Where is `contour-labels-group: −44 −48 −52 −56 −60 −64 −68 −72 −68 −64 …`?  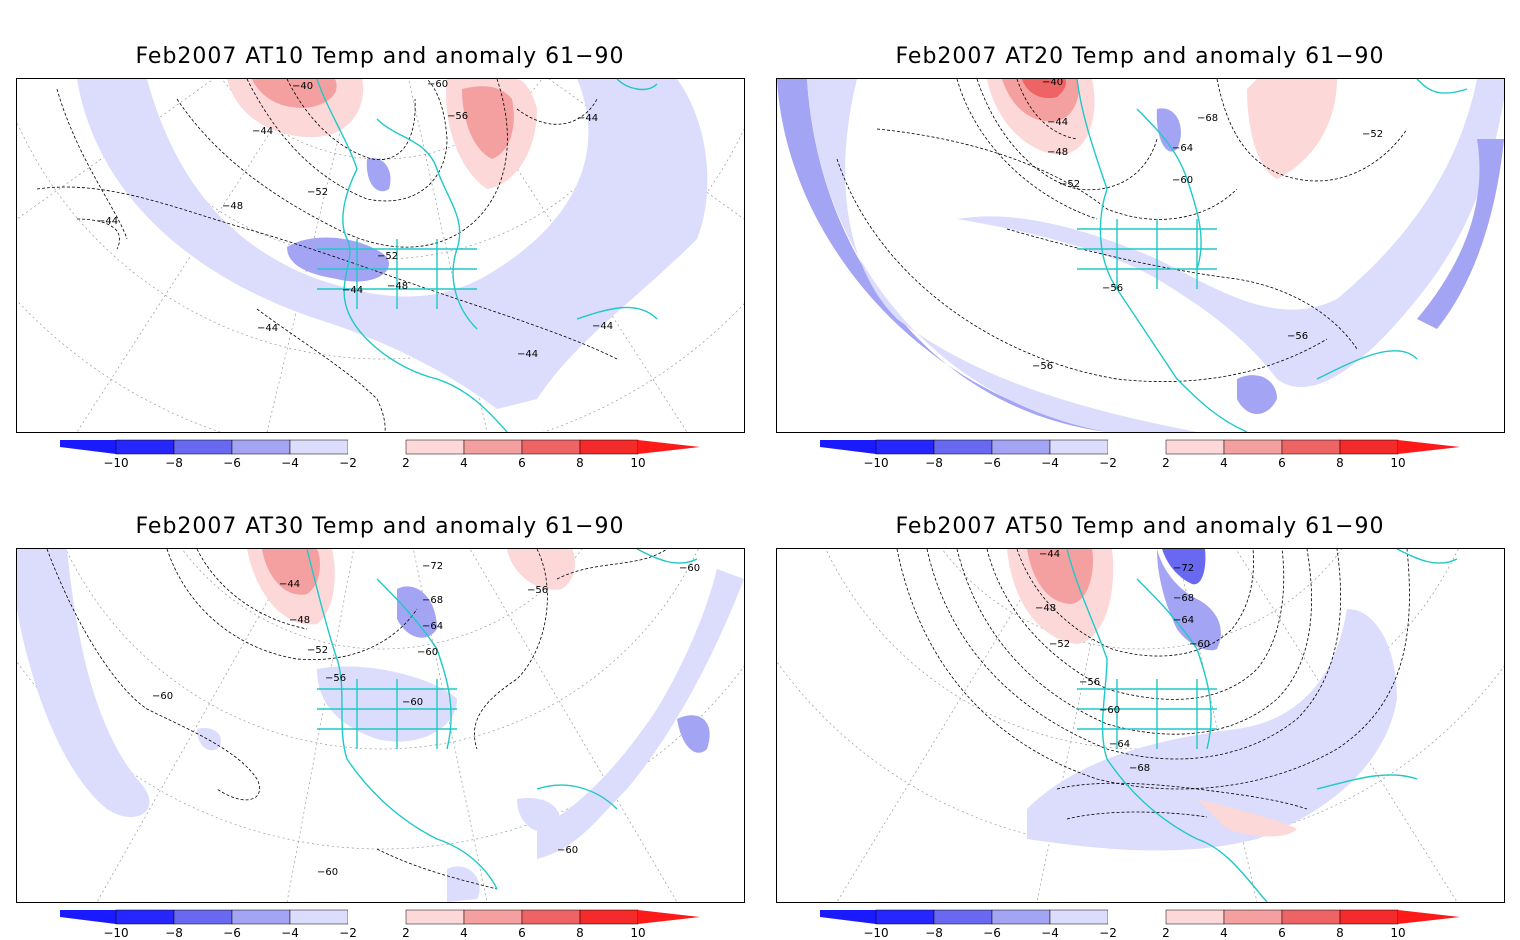
contour-labels-group: −44 −48 −52 −56 −60 −64 −68 −72 −68 −64 … is located at coordinates (1122, 661).